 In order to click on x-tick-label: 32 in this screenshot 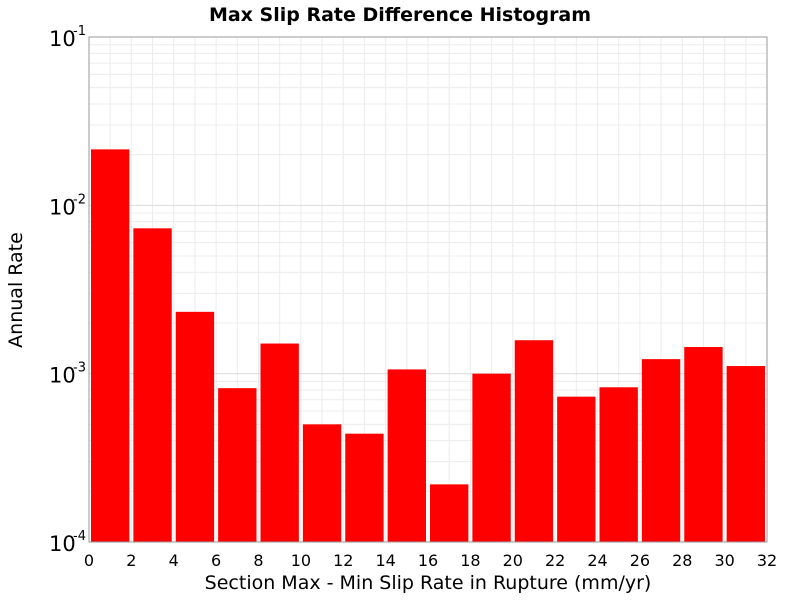, I will do `click(767, 560)`.